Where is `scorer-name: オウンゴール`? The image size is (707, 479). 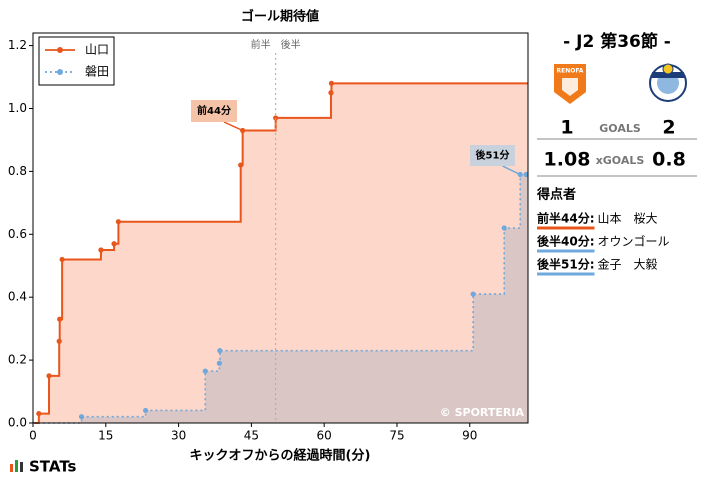 scorer-name: オウンゴール is located at coordinates (634, 241).